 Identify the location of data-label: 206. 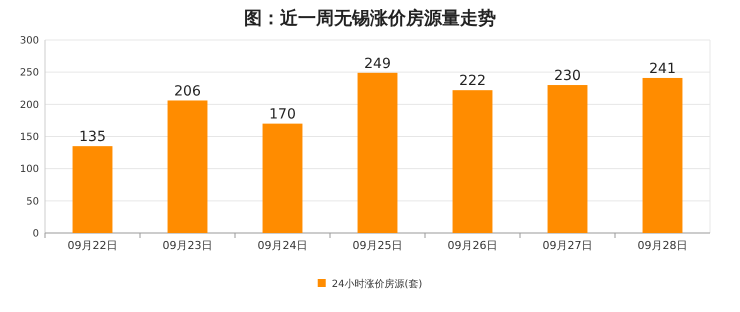
(187, 91).